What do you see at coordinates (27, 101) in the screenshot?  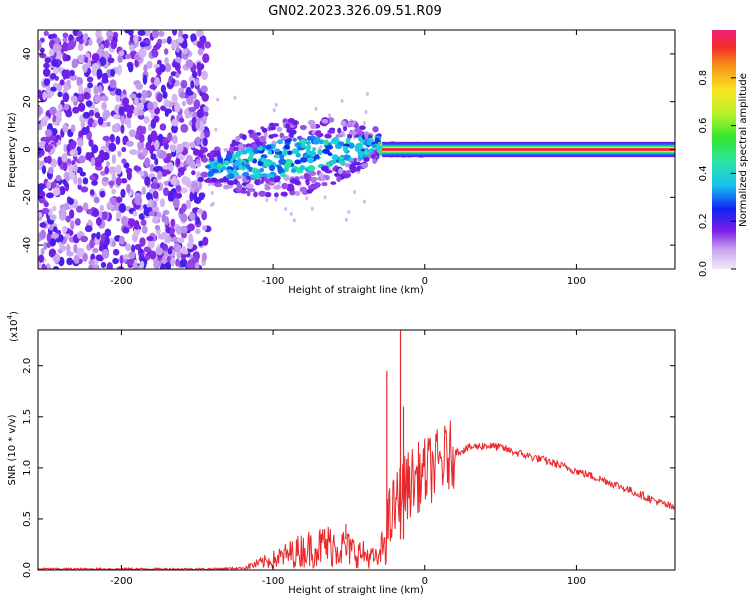 I see `y-tick-label: 20` at bounding box center [27, 101].